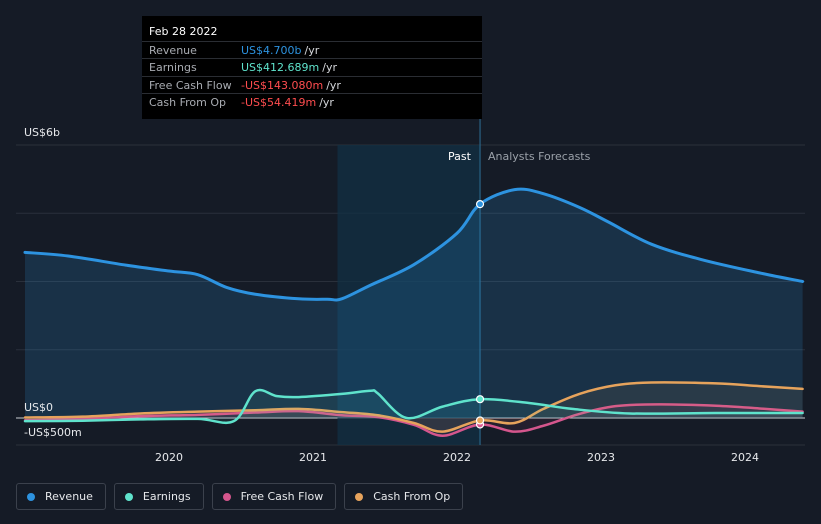 Image resolution: width=821 pixels, height=524 pixels. Describe the element at coordinates (539, 156) in the screenshot. I see `forecast-label: Analysts Forecasts` at that location.